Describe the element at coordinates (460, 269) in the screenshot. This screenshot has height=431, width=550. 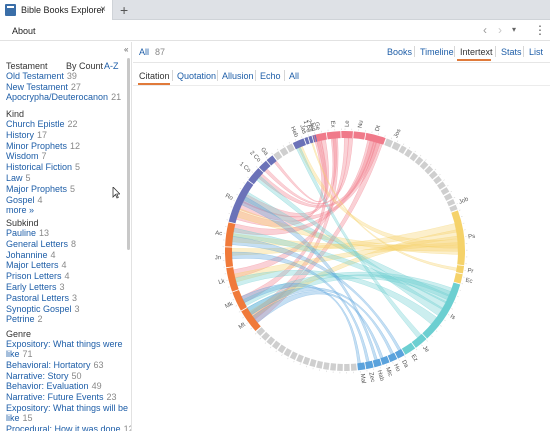
I see `book-segment-pr` at that location.